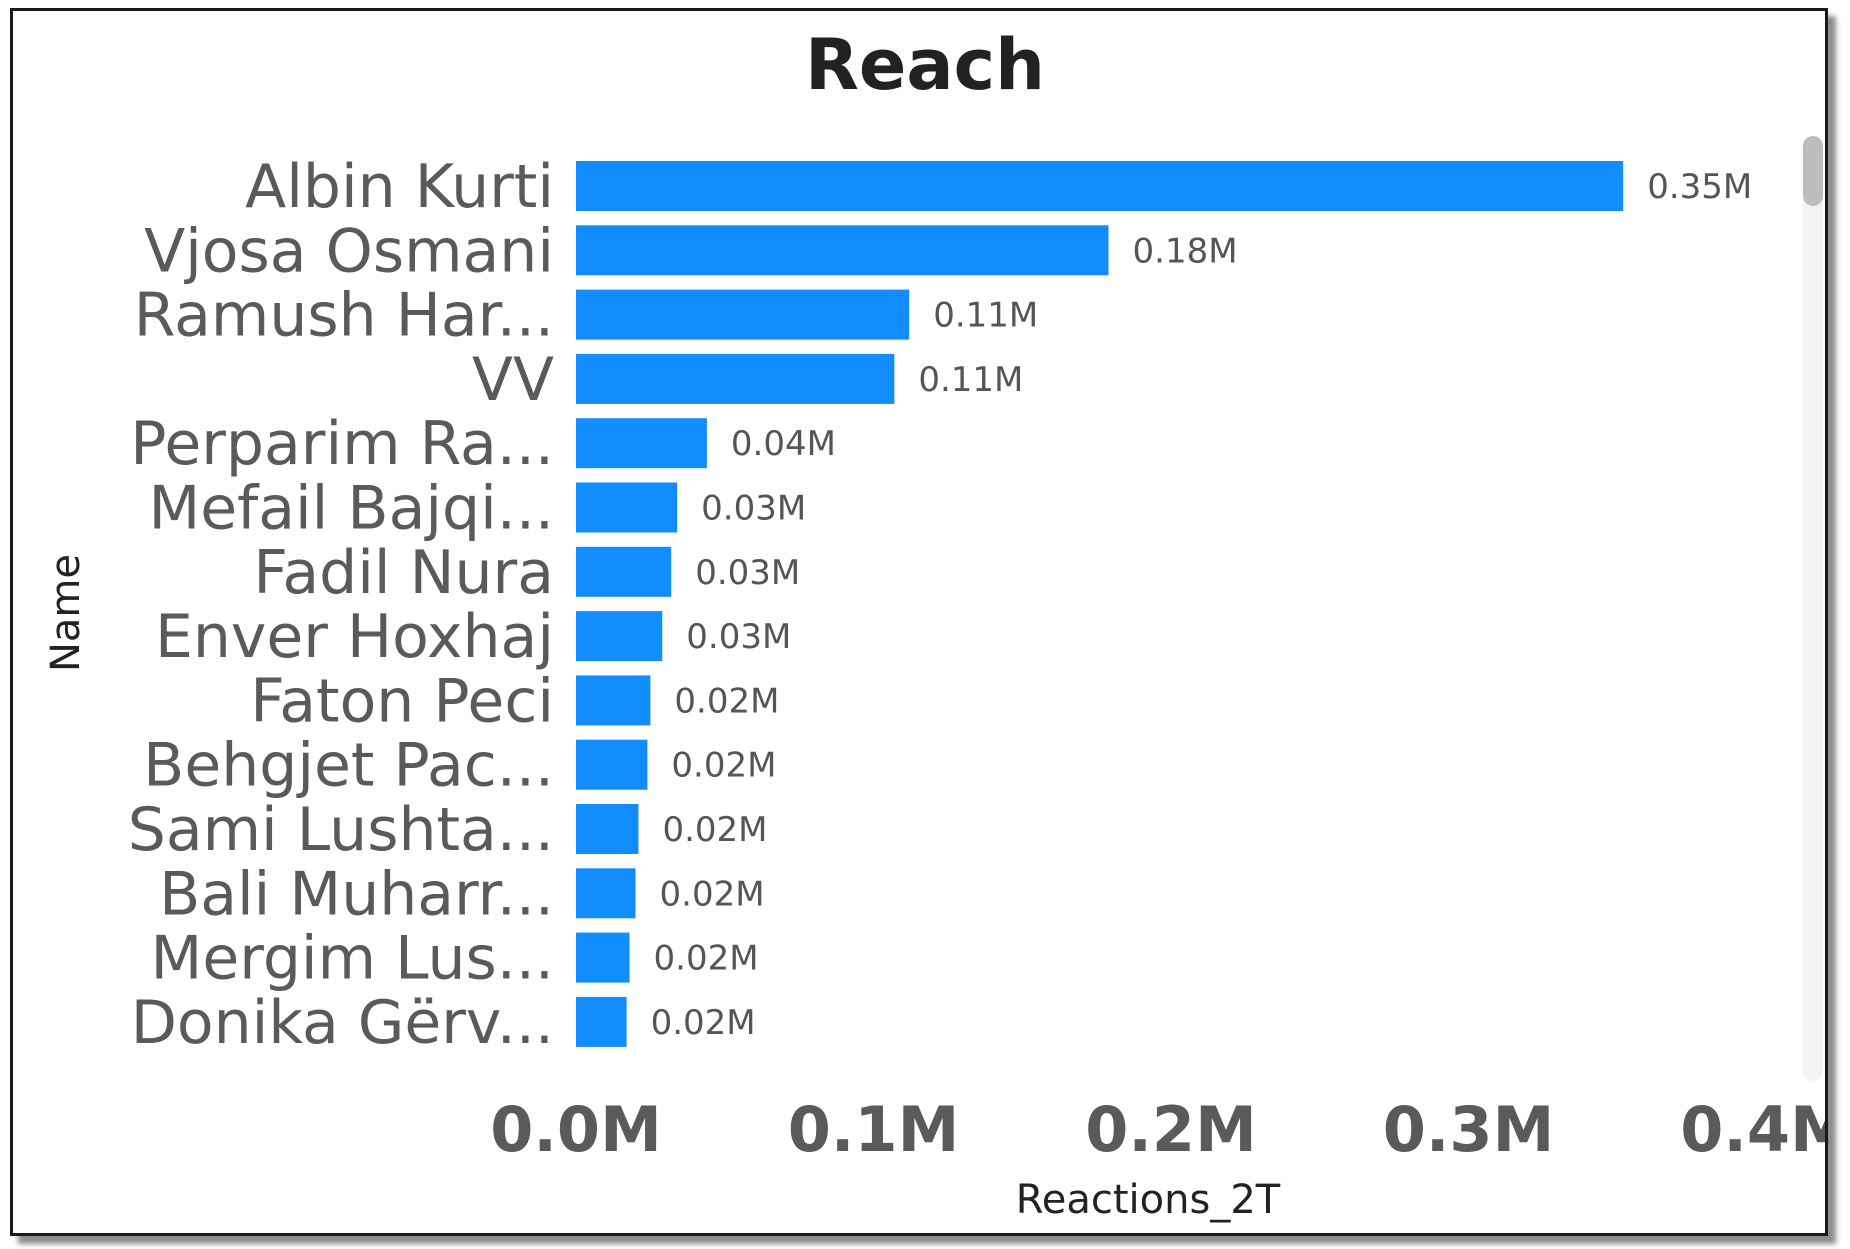 This screenshot has height=1249, width=1850. Describe the element at coordinates (354, 637) in the screenshot. I see `category-label-7: Enver Hoxhaj` at that location.